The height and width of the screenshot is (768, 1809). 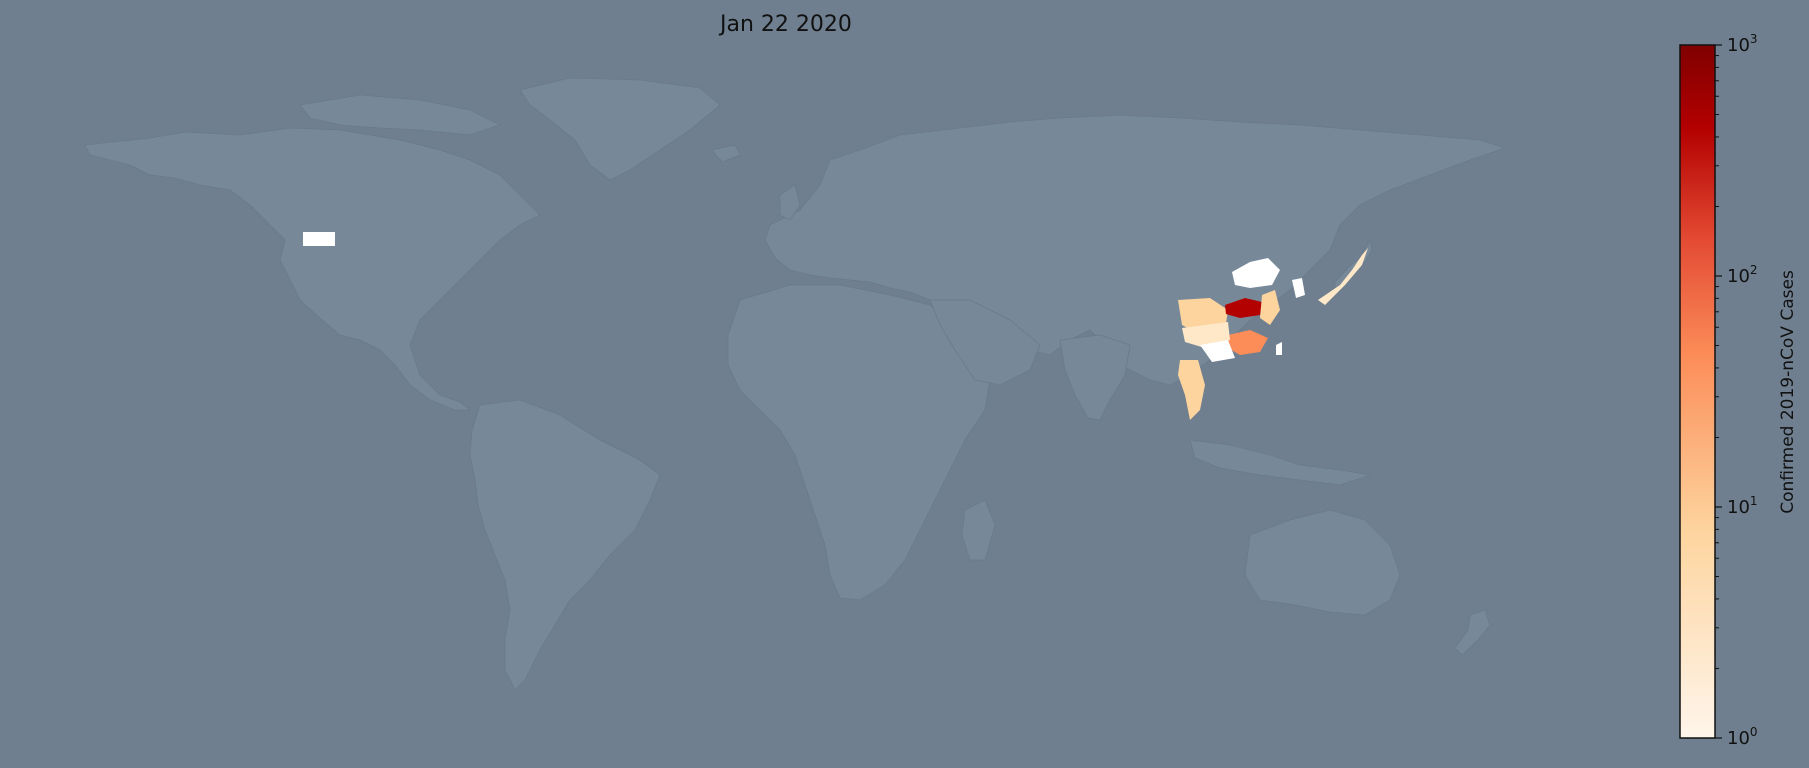 What do you see at coordinates (400, 115) in the screenshot?
I see `landmass-arctic-islands` at bounding box center [400, 115].